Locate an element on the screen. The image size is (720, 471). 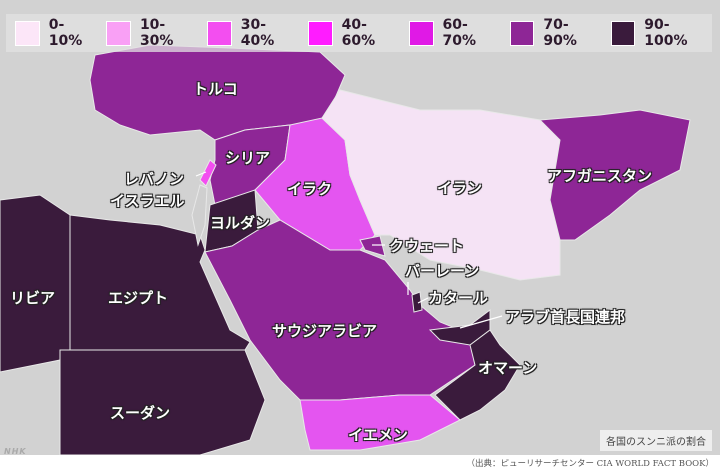
country-afghanistan is located at coordinates (614, 175).